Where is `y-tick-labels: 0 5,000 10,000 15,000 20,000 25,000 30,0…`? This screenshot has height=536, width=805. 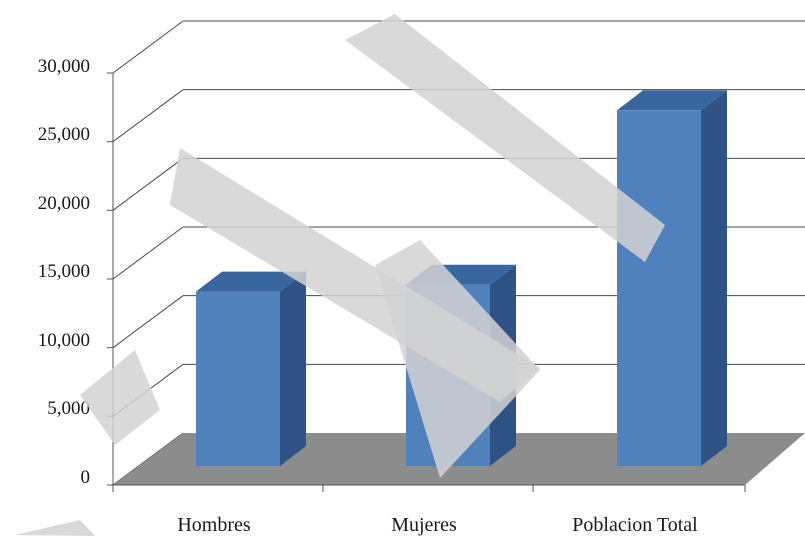 y-tick-labels: 0 5,000 10,000 15,000 20,000 25,000 30,0… is located at coordinates (64, 272).